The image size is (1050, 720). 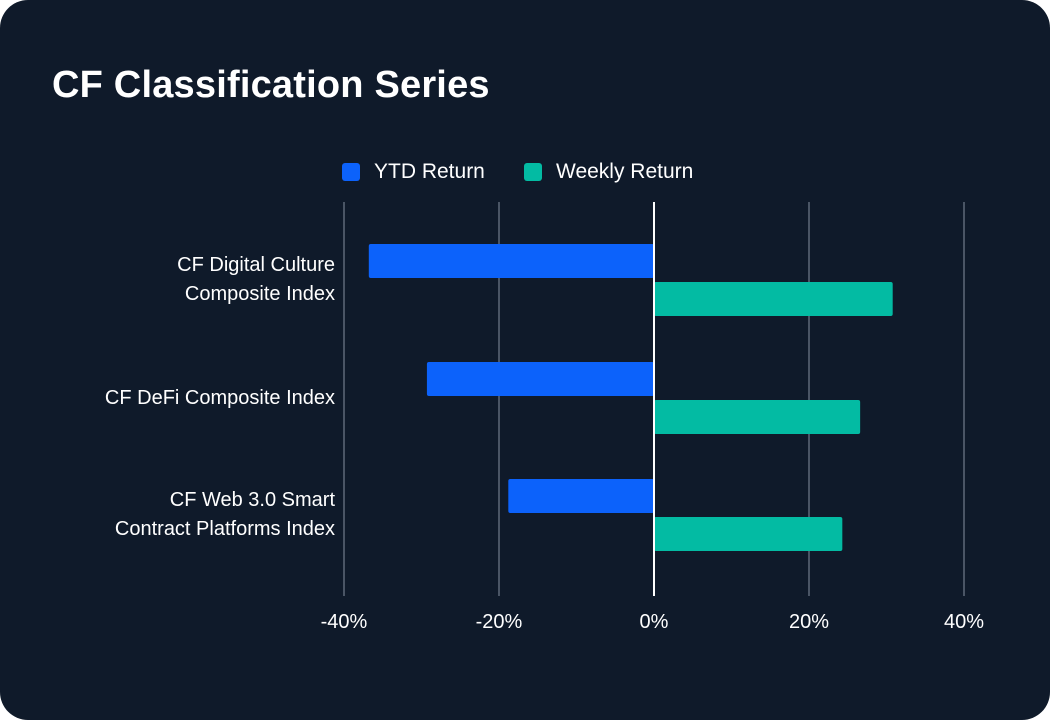 What do you see at coordinates (964, 622) in the screenshot?
I see `x-tick-label: 40%` at bounding box center [964, 622].